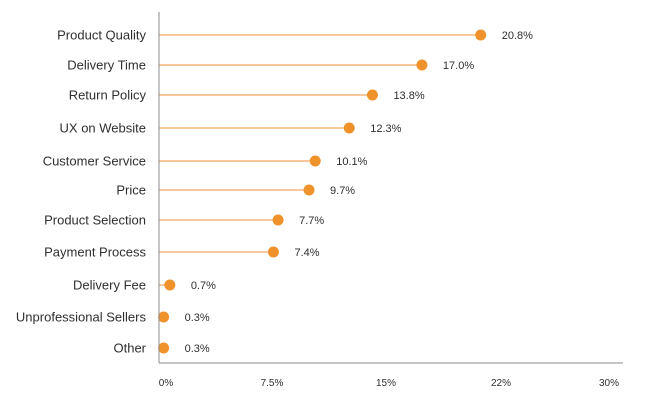  What do you see at coordinates (101, 35) in the screenshot?
I see `category-label: Product Quality` at bounding box center [101, 35].